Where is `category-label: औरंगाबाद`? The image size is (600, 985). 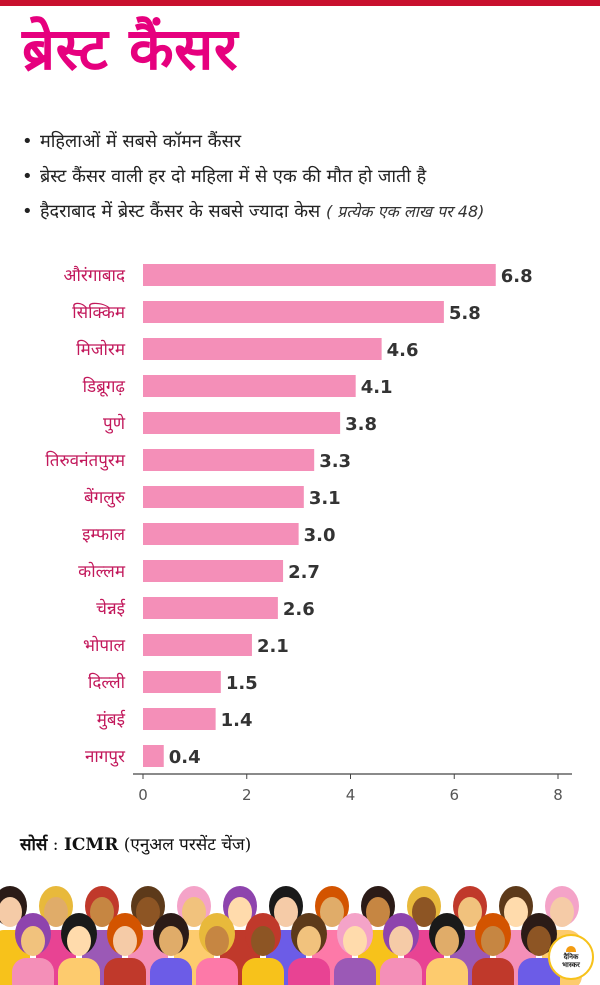 category-label: औरंगाबाद is located at coordinates (95, 275).